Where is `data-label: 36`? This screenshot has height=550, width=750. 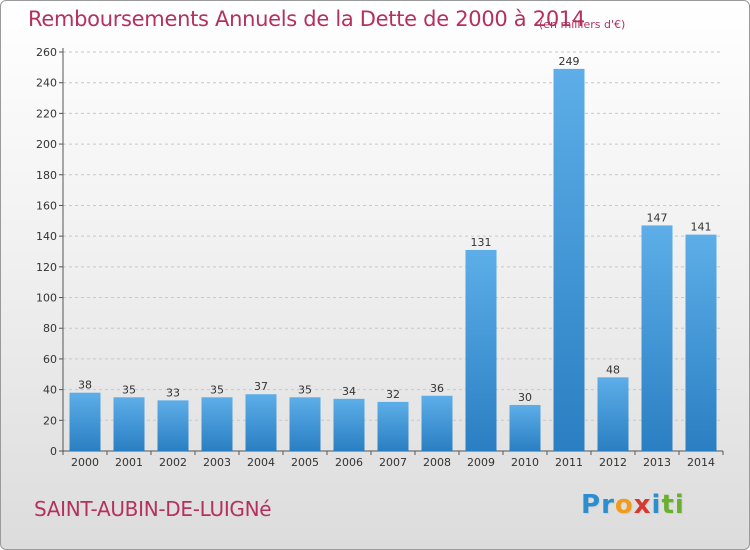
data-label: 36 is located at coordinates (437, 388).